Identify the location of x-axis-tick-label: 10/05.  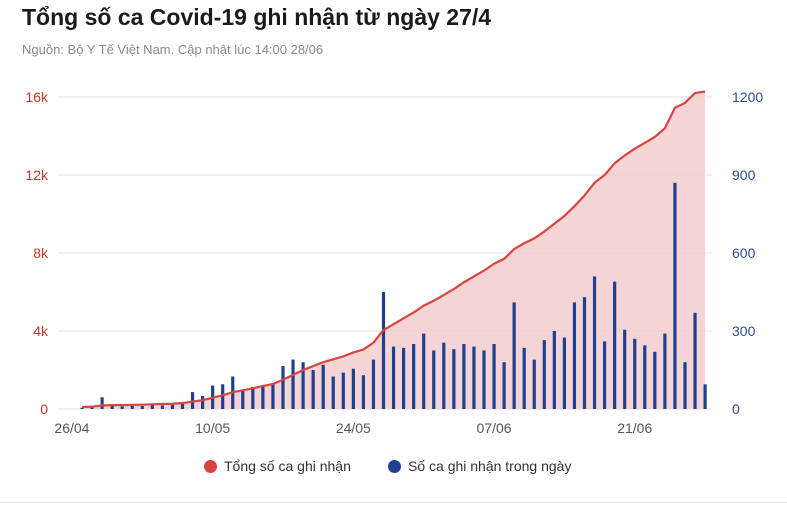
(212, 428).